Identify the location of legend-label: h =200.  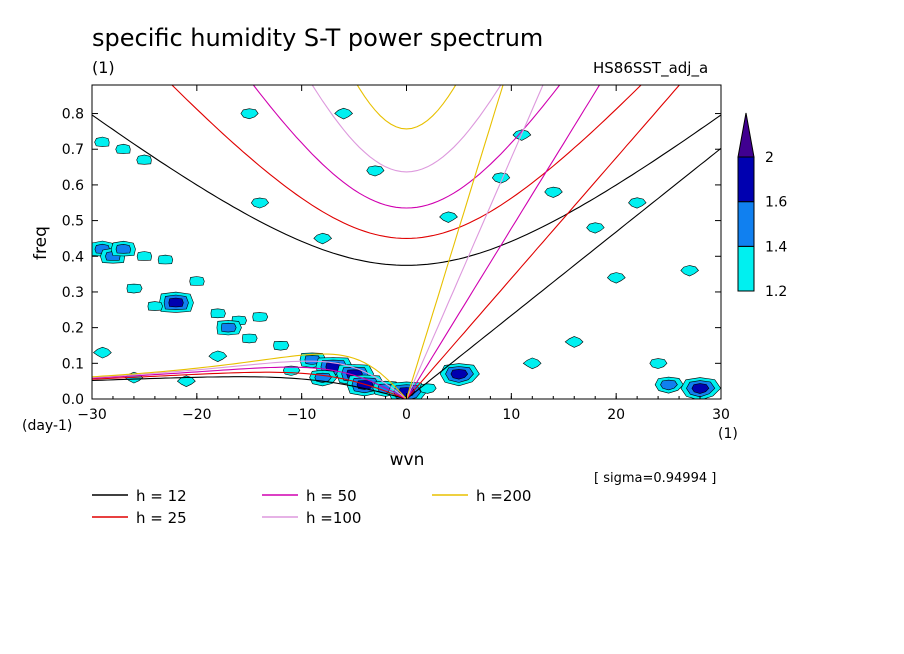
(503, 496).